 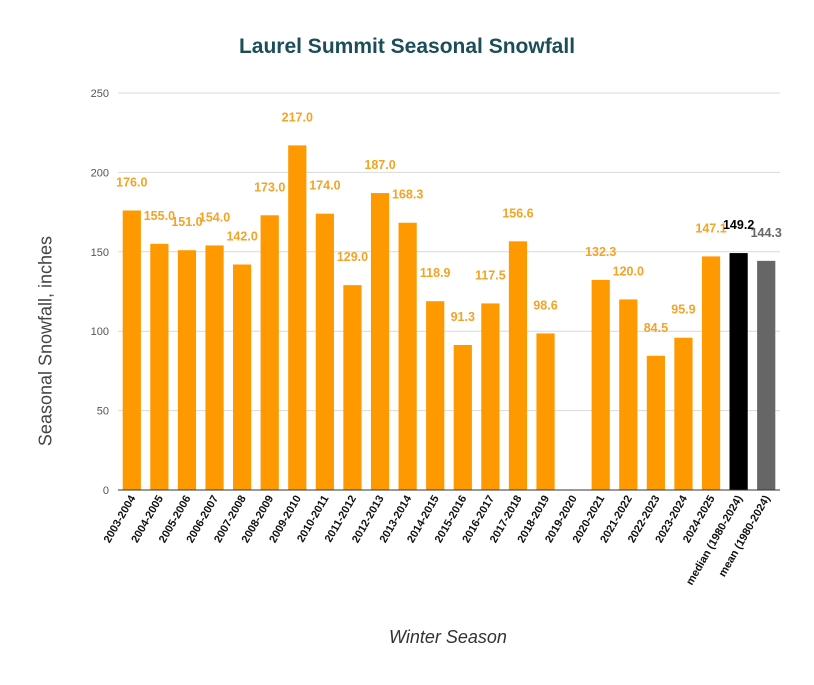 I want to click on chart-title: Laurel Summit Seasonal Snowfall, so click(x=407, y=46).